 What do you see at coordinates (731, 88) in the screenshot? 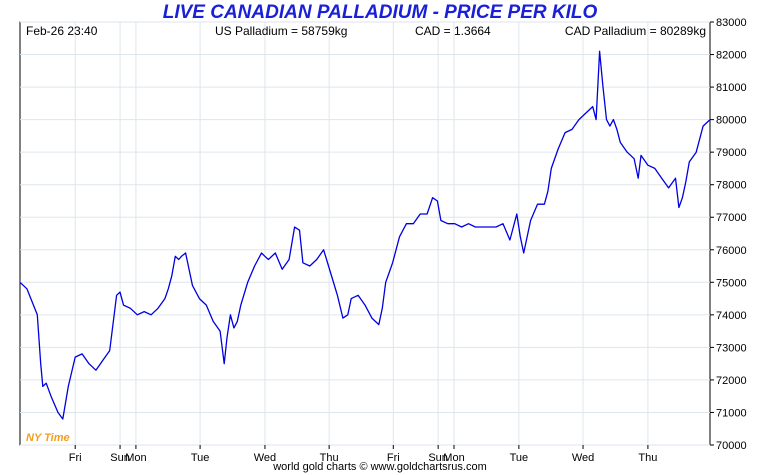
I see `y-tick-label: 81000` at bounding box center [731, 88].